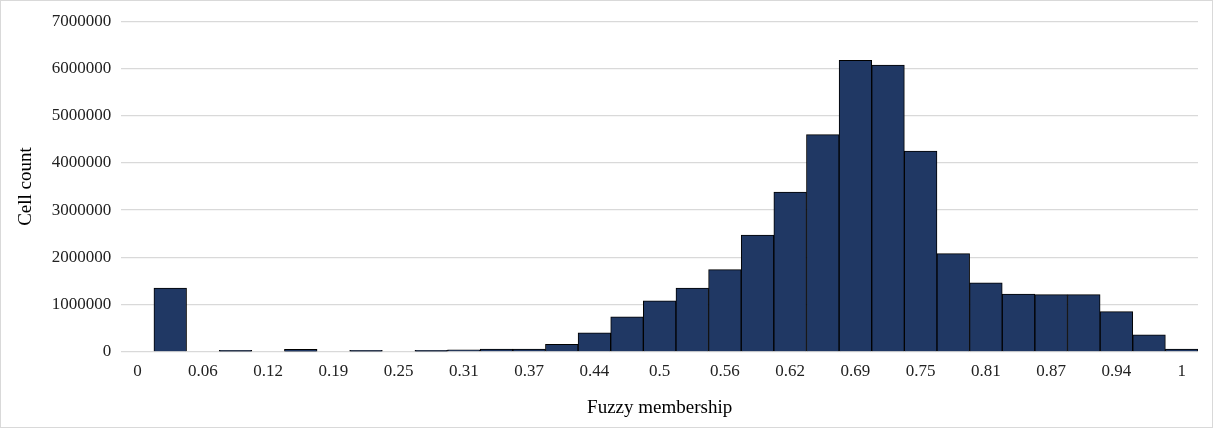 This screenshot has height=428, width=1213. What do you see at coordinates (137, 371) in the screenshot?
I see `x-tick-label: 0` at bounding box center [137, 371].